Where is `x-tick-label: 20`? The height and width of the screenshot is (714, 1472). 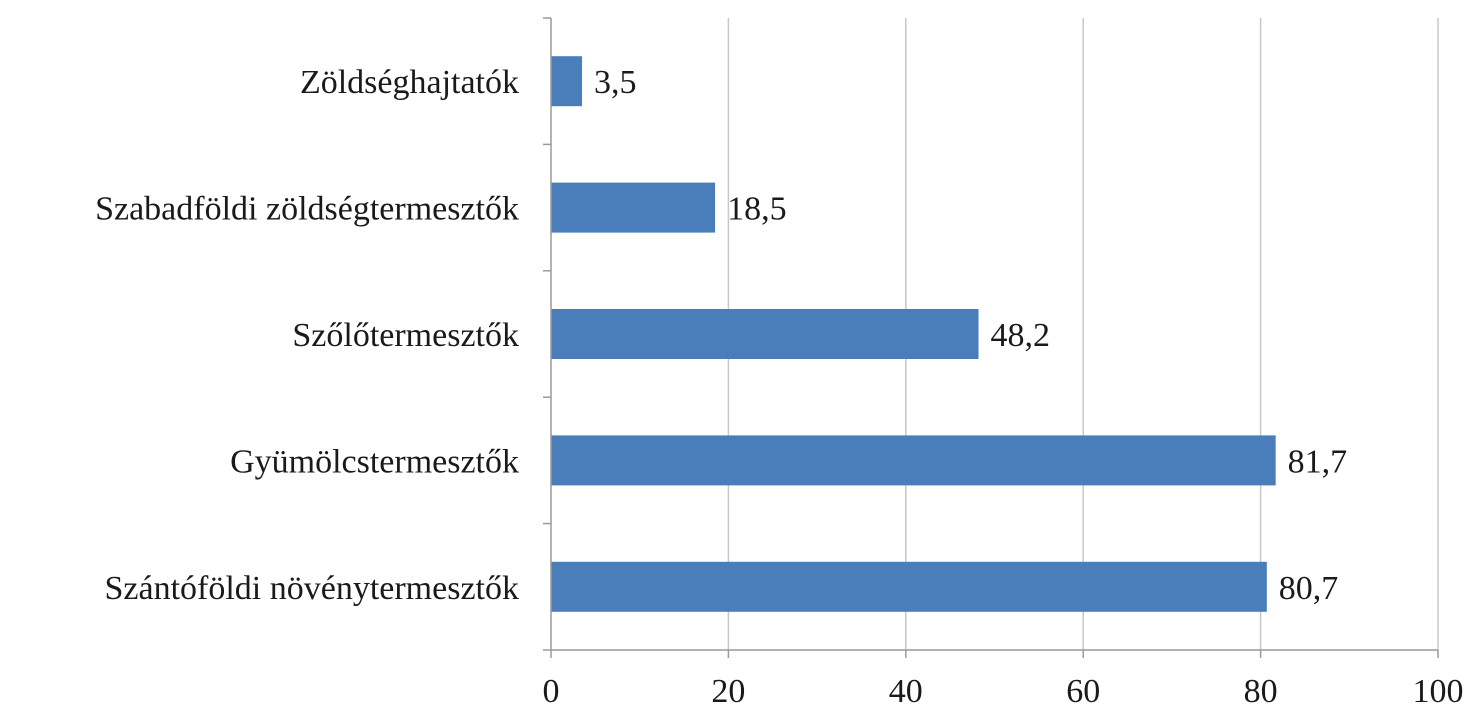
x-tick-label: 20 is located at coordinates (728, 691).